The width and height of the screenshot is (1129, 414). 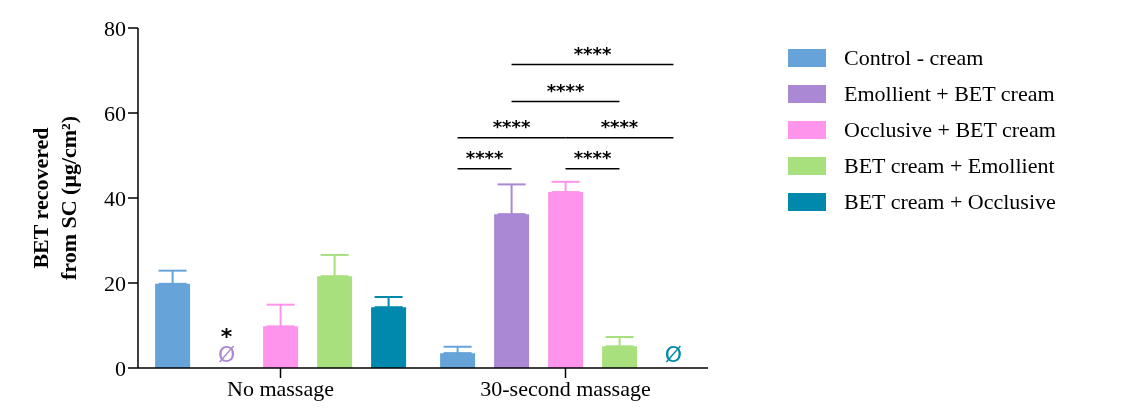 What do you see at coordinates (949, 94) in the screenshot?
I see `legend-label: Emollient + BET cream` at bounding box center [949, 94].